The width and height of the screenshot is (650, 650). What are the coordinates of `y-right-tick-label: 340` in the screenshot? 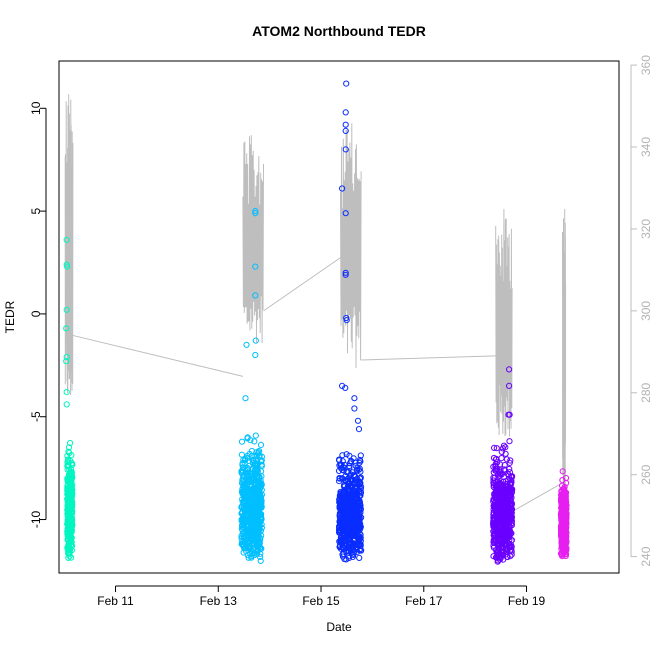 It's located at (644, 147).